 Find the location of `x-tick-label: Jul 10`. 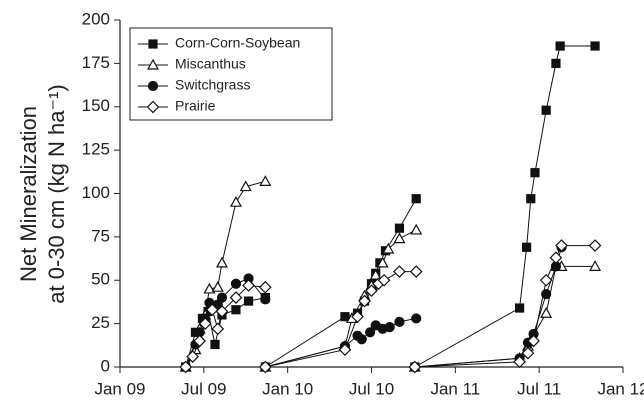

x-tick-label: Jul 10 is located at coordinates (371, 388).